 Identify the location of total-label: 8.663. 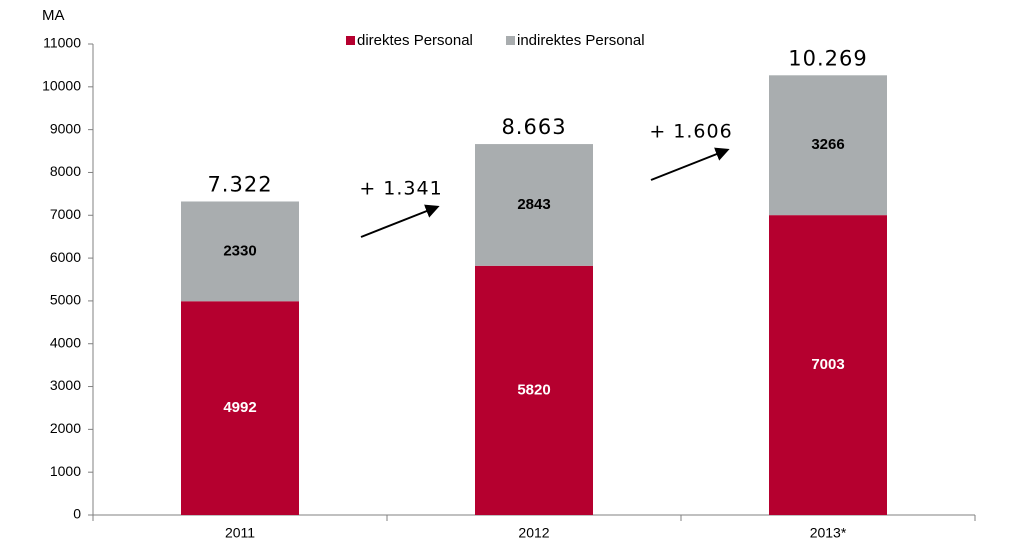
(533, 127).